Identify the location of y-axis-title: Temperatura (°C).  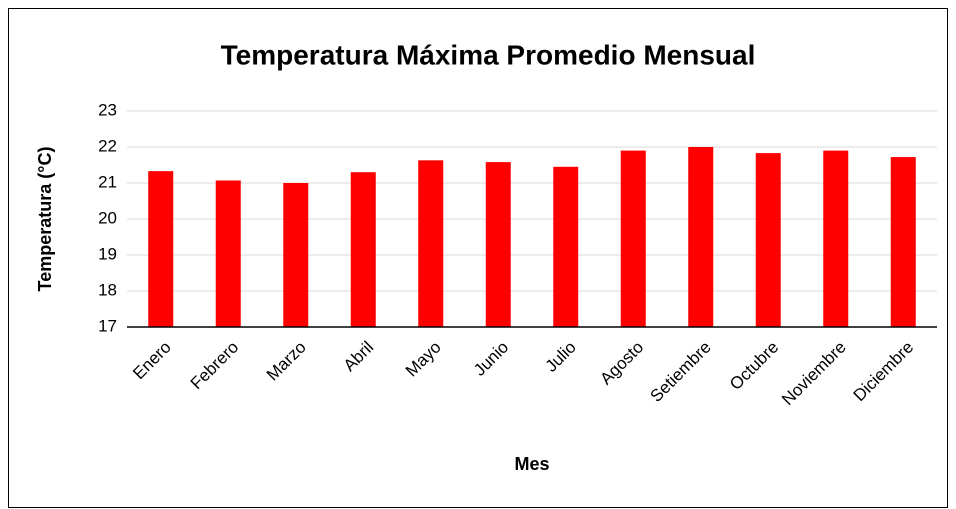
(45, 219).